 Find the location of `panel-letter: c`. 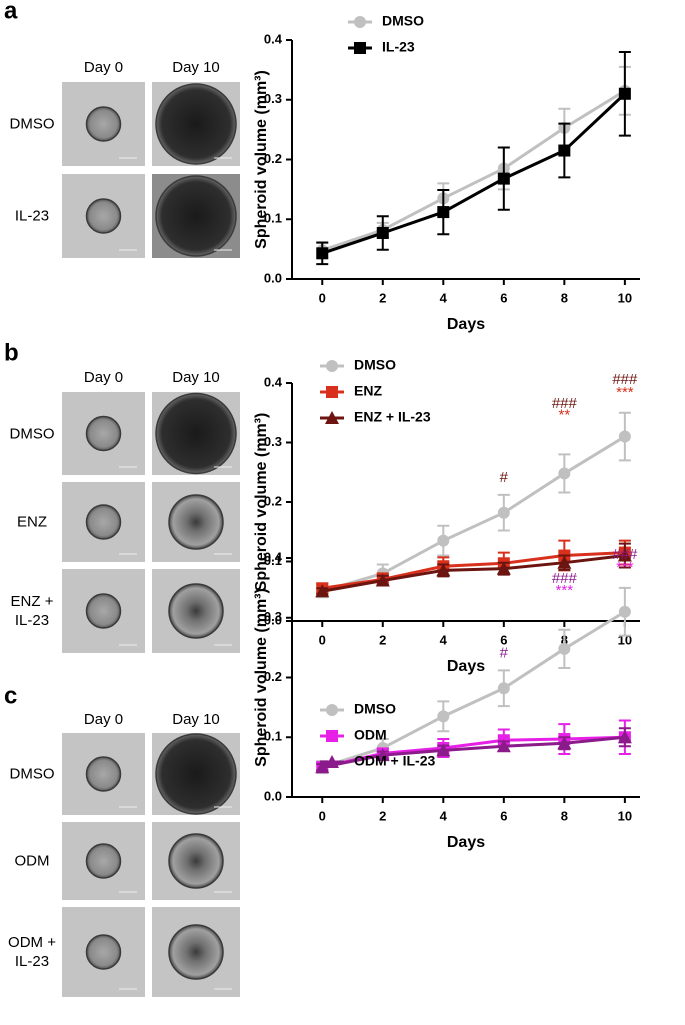

panel-letter: c is located at coordinates (10, 695).